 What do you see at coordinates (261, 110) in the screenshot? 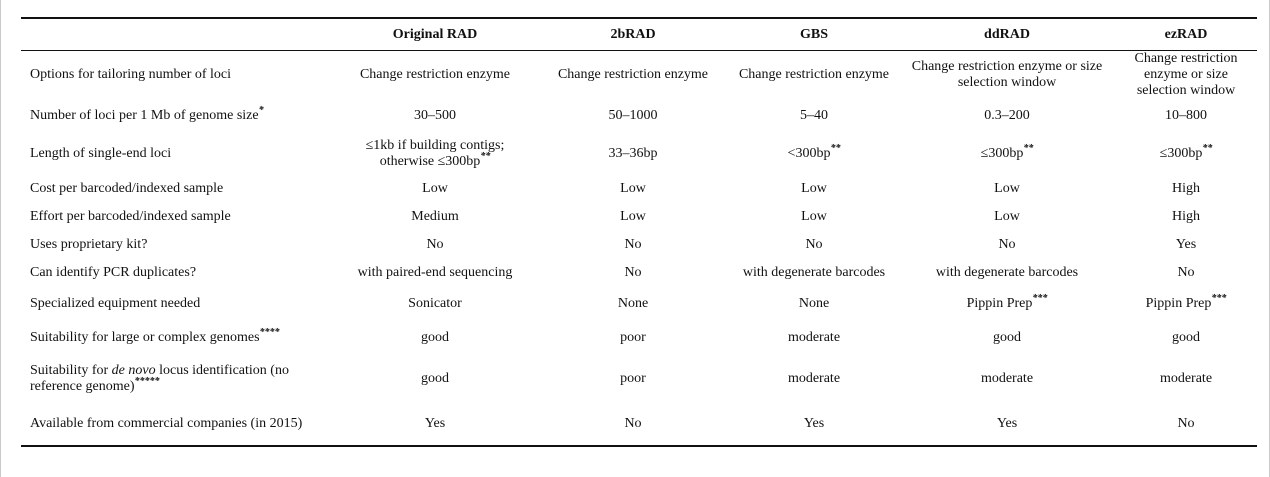
I see `footnote-marker: *` at bounding box center [261, 110].